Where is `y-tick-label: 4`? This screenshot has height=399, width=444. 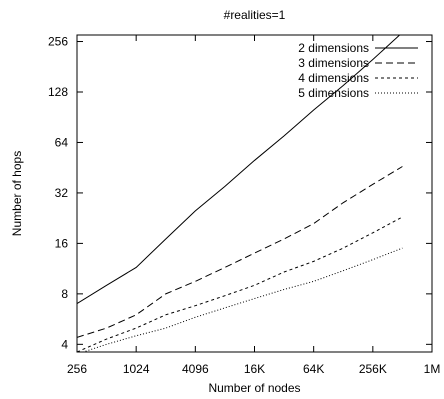 y-tick-label: 4 is located at coordinates (64, 344).